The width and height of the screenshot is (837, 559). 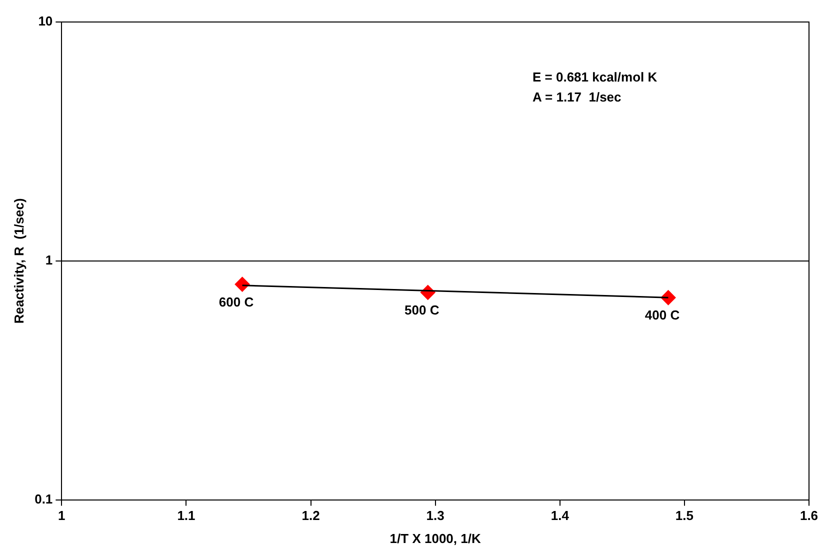 What do you see at coordinates (49, 260) in the screenshot?
I see `y-tick-label: 1` at bounding box center [49, 260].